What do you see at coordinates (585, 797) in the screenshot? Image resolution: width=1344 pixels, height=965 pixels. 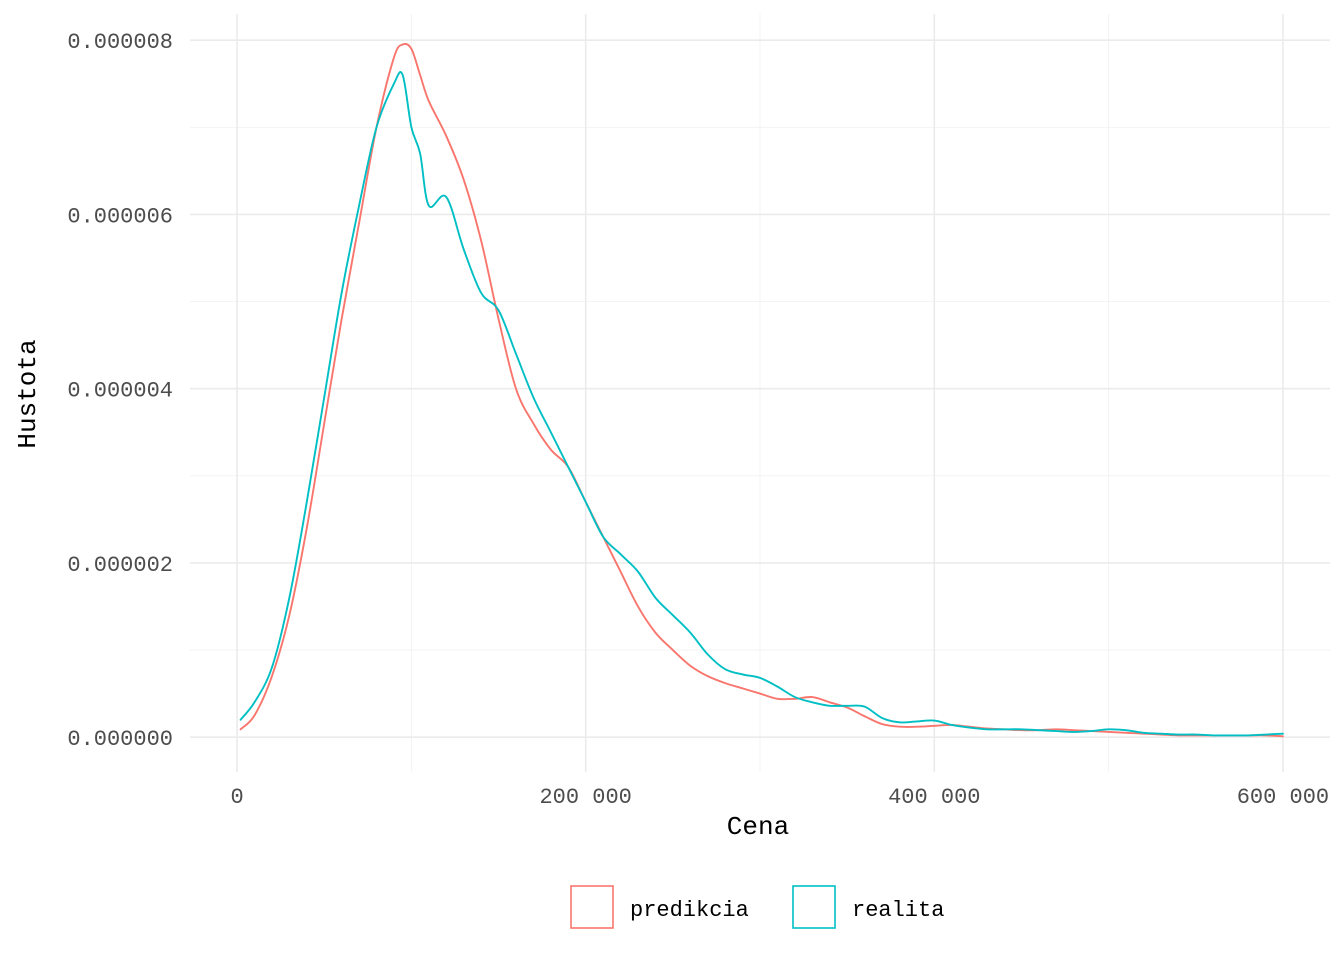 I see `x-tick-label: 200 000` at bounding box center [585, 797].